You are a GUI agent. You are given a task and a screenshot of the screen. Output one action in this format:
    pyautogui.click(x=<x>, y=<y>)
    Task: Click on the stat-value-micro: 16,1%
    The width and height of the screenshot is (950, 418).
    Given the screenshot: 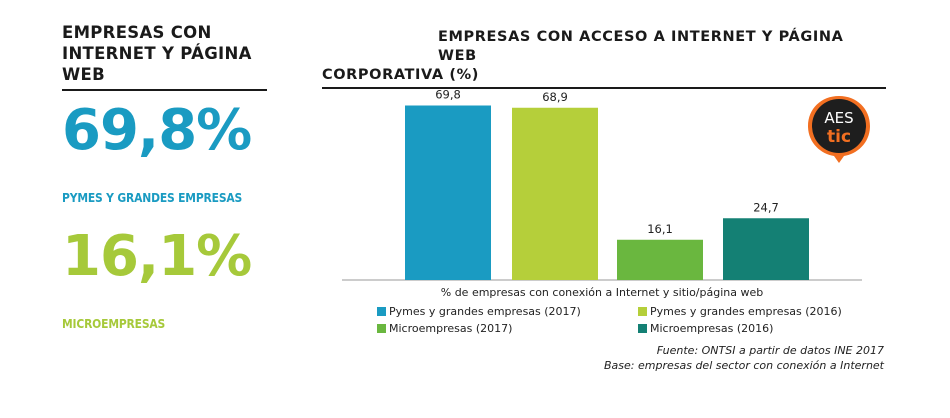 What is the action you would take?
    pyautogui.click(x=157, y=256)
    